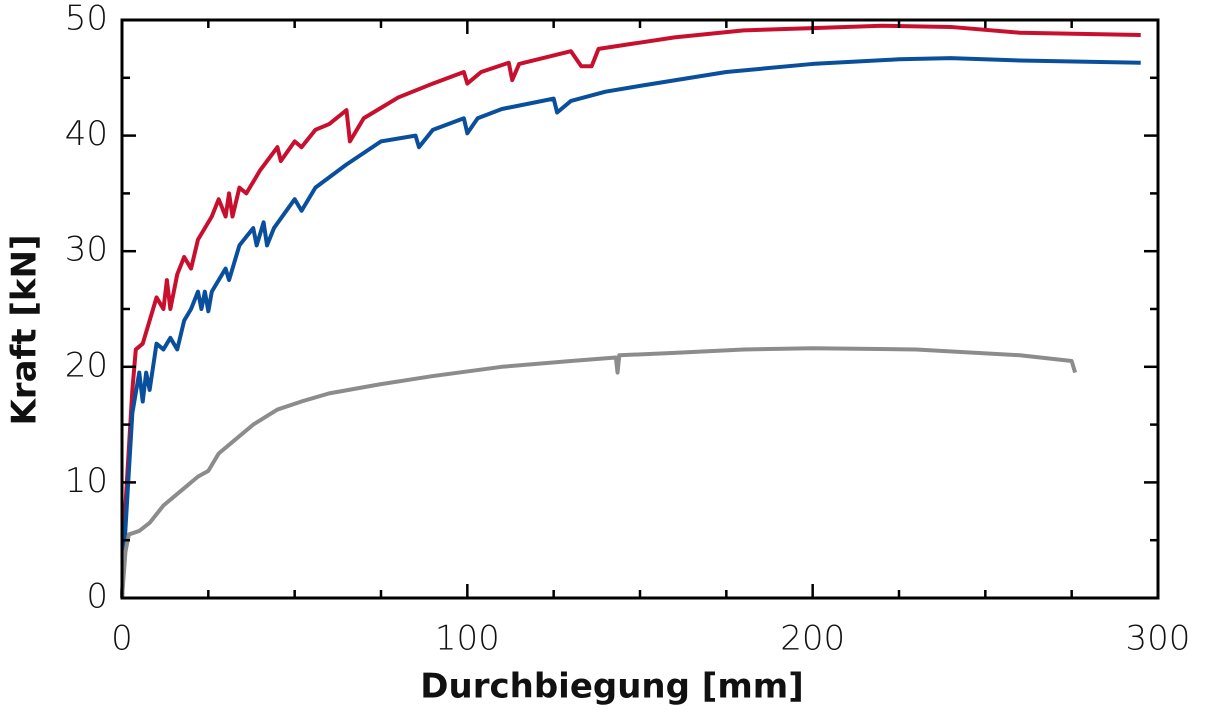 The image size is (1209, 710). What do you see at coordinates (467, 639) in the screenshot?
I see `x-tick-label: 100` at bounding box center [467, 639].